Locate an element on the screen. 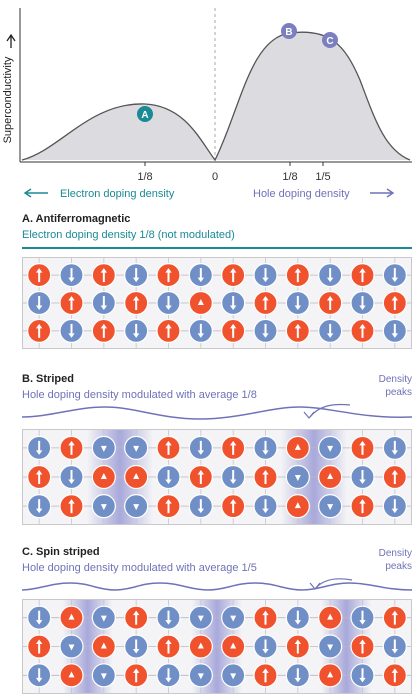 This screenshot has width=420, height=700. tick-label-hole-1-8: 1/8 is located at coordinates (289, 177).